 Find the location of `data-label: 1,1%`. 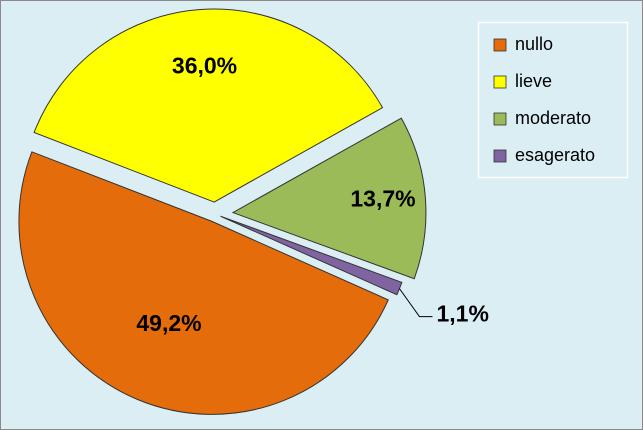

data-label: 1,1% is located at coordinates (462, 314).